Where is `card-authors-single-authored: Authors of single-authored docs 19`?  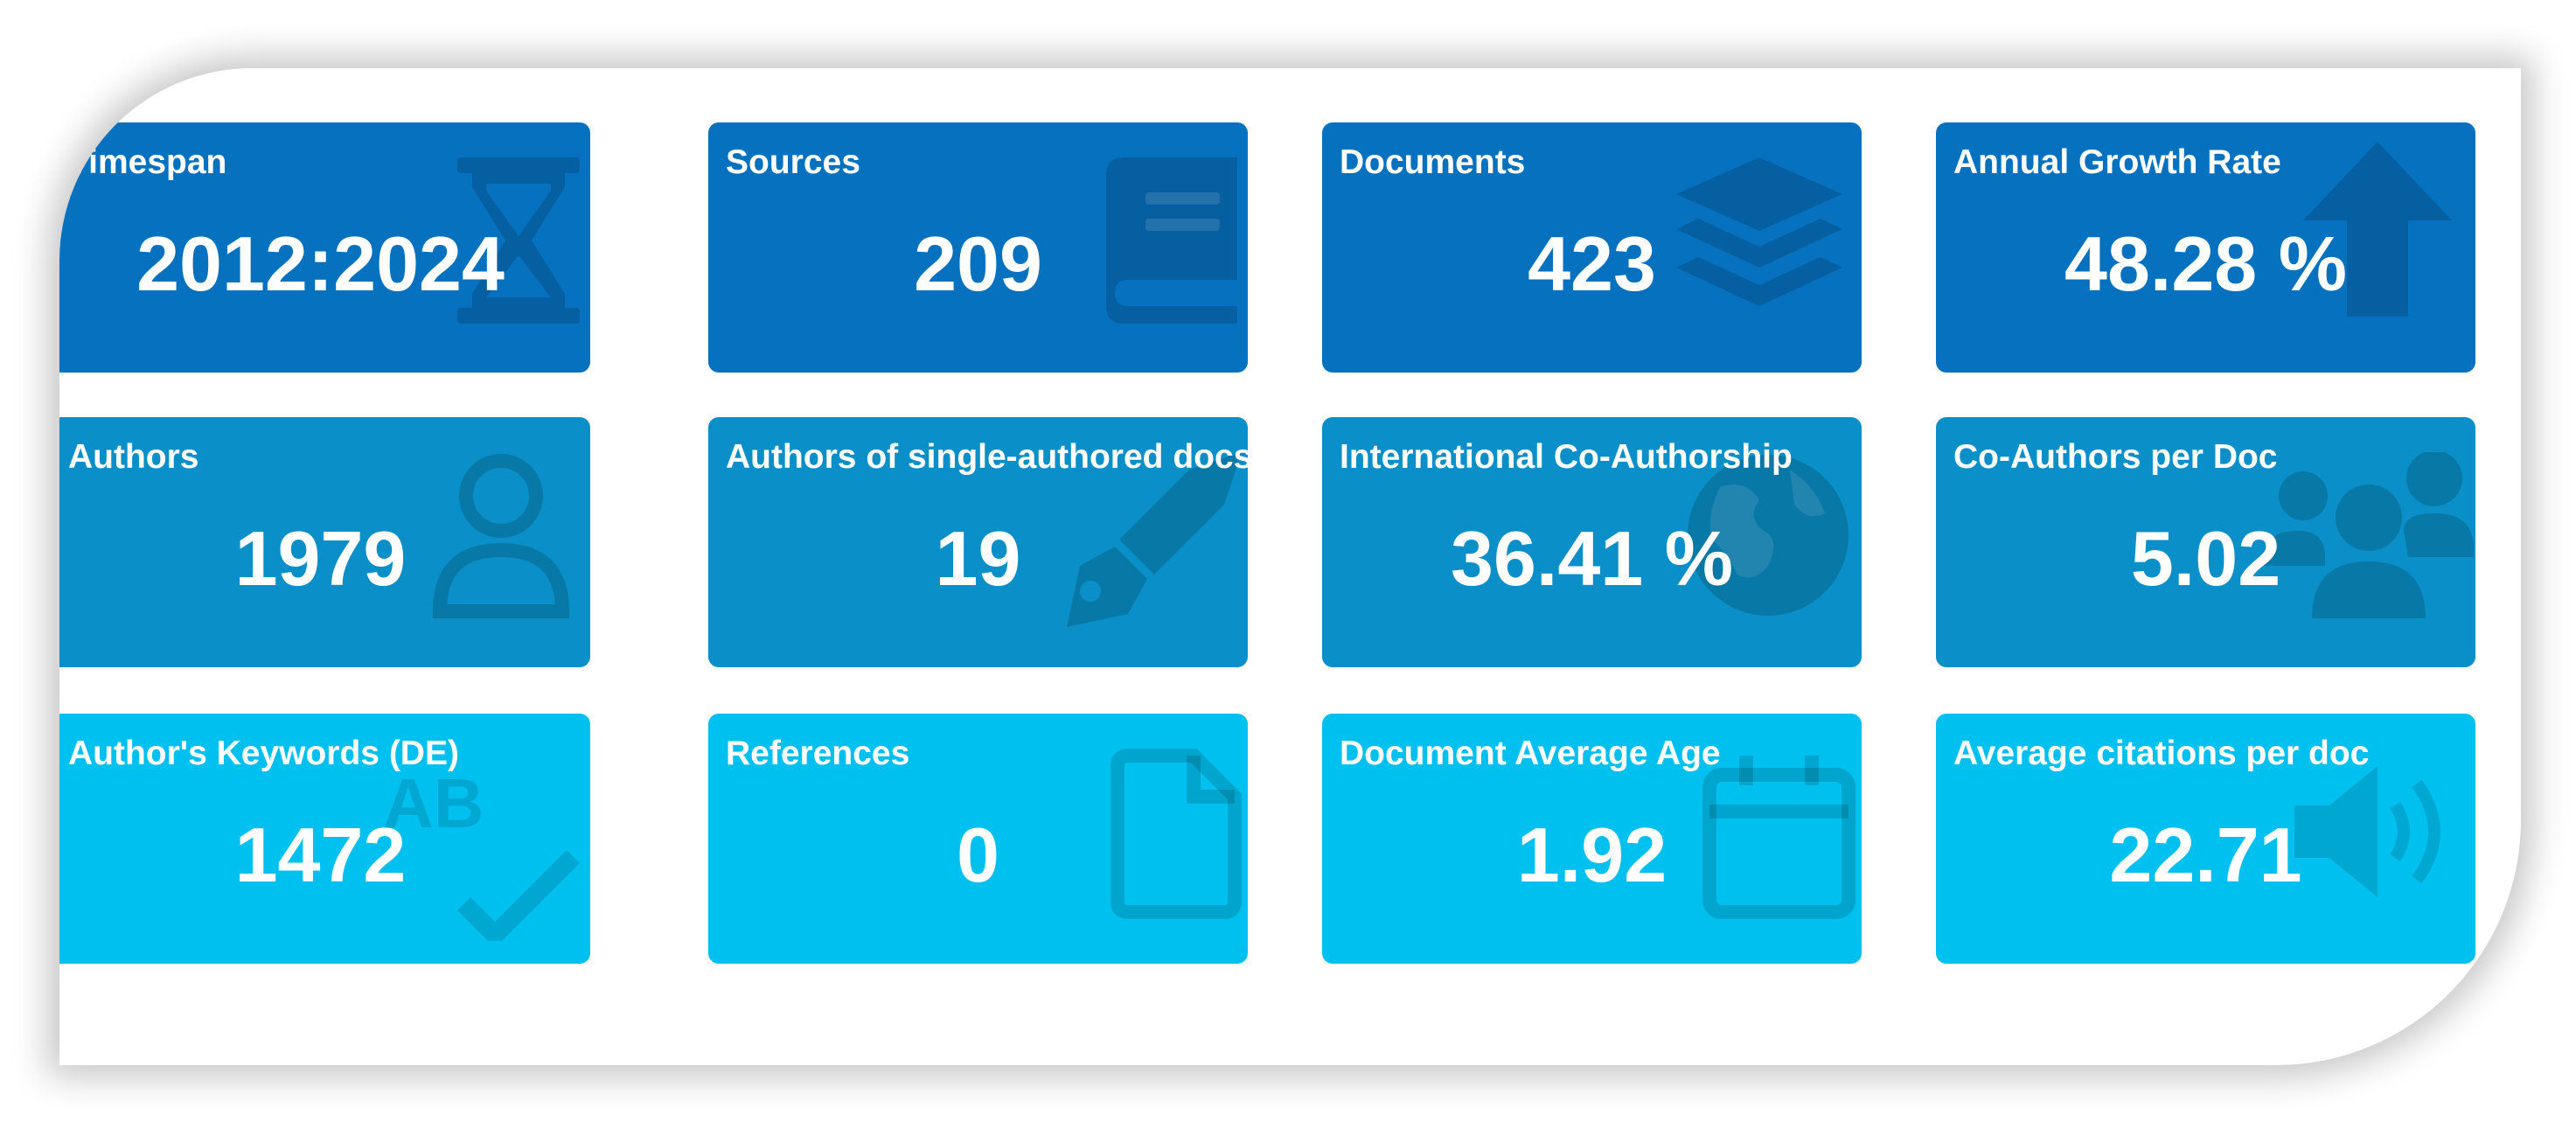 card-authors-single-authored: Authors of single-authored docs 19 is located at coordinates (978, 542).